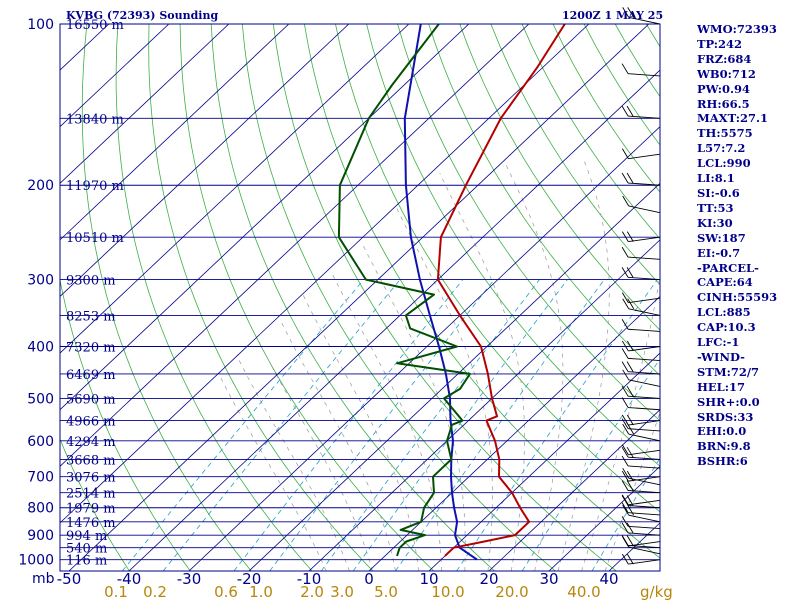  Describe the element at coordinates (40, 442) in the screenshot. I see `pressure-tick-label: 600` at that location.